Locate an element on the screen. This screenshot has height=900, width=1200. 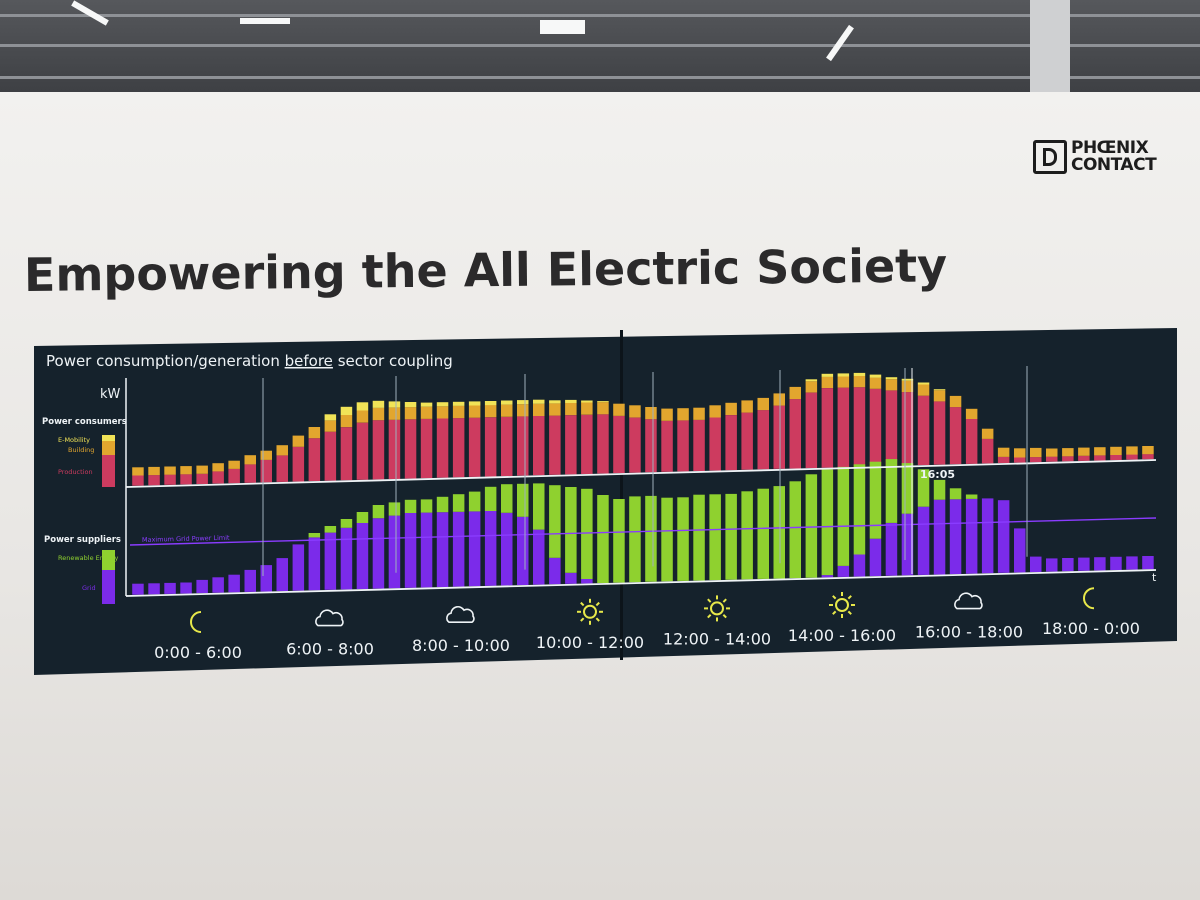
legend-renewable: Renewable Energy is located at coordinates (88, 558).